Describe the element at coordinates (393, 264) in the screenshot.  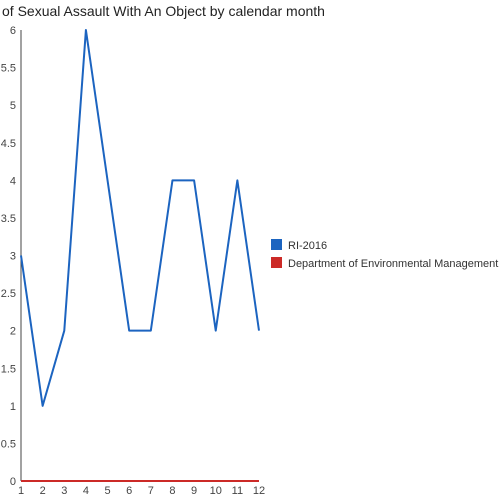
I see `legend-label: Department of Environmental Management` at that location.